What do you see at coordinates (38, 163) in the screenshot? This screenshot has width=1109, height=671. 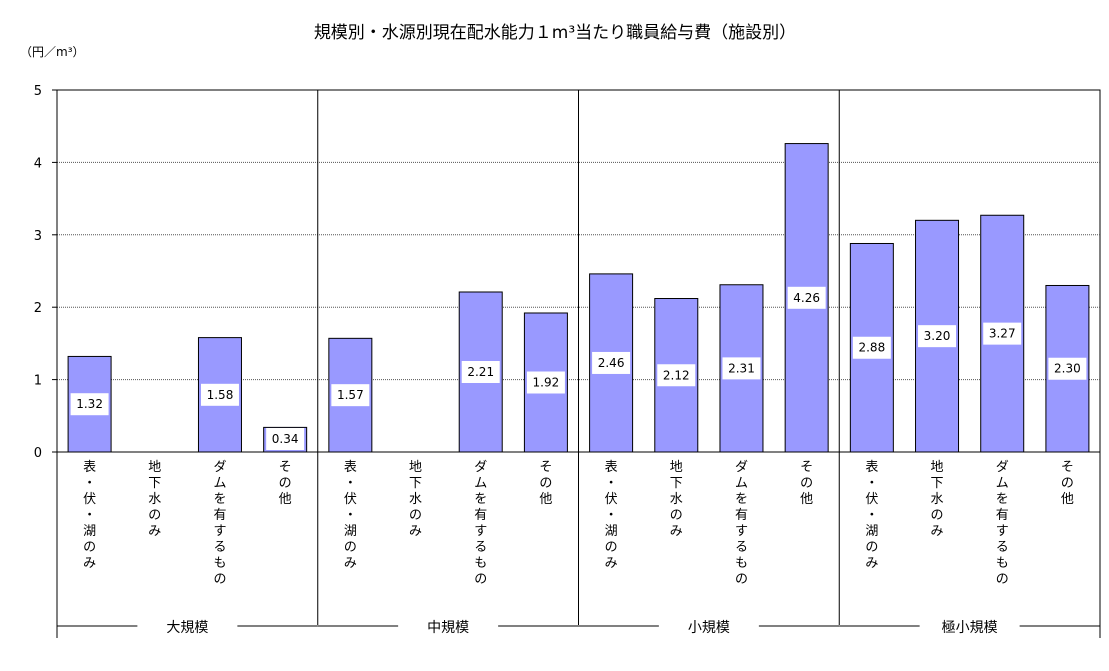 I see `y-tick-label: 4` at bounding box center [38, 163].